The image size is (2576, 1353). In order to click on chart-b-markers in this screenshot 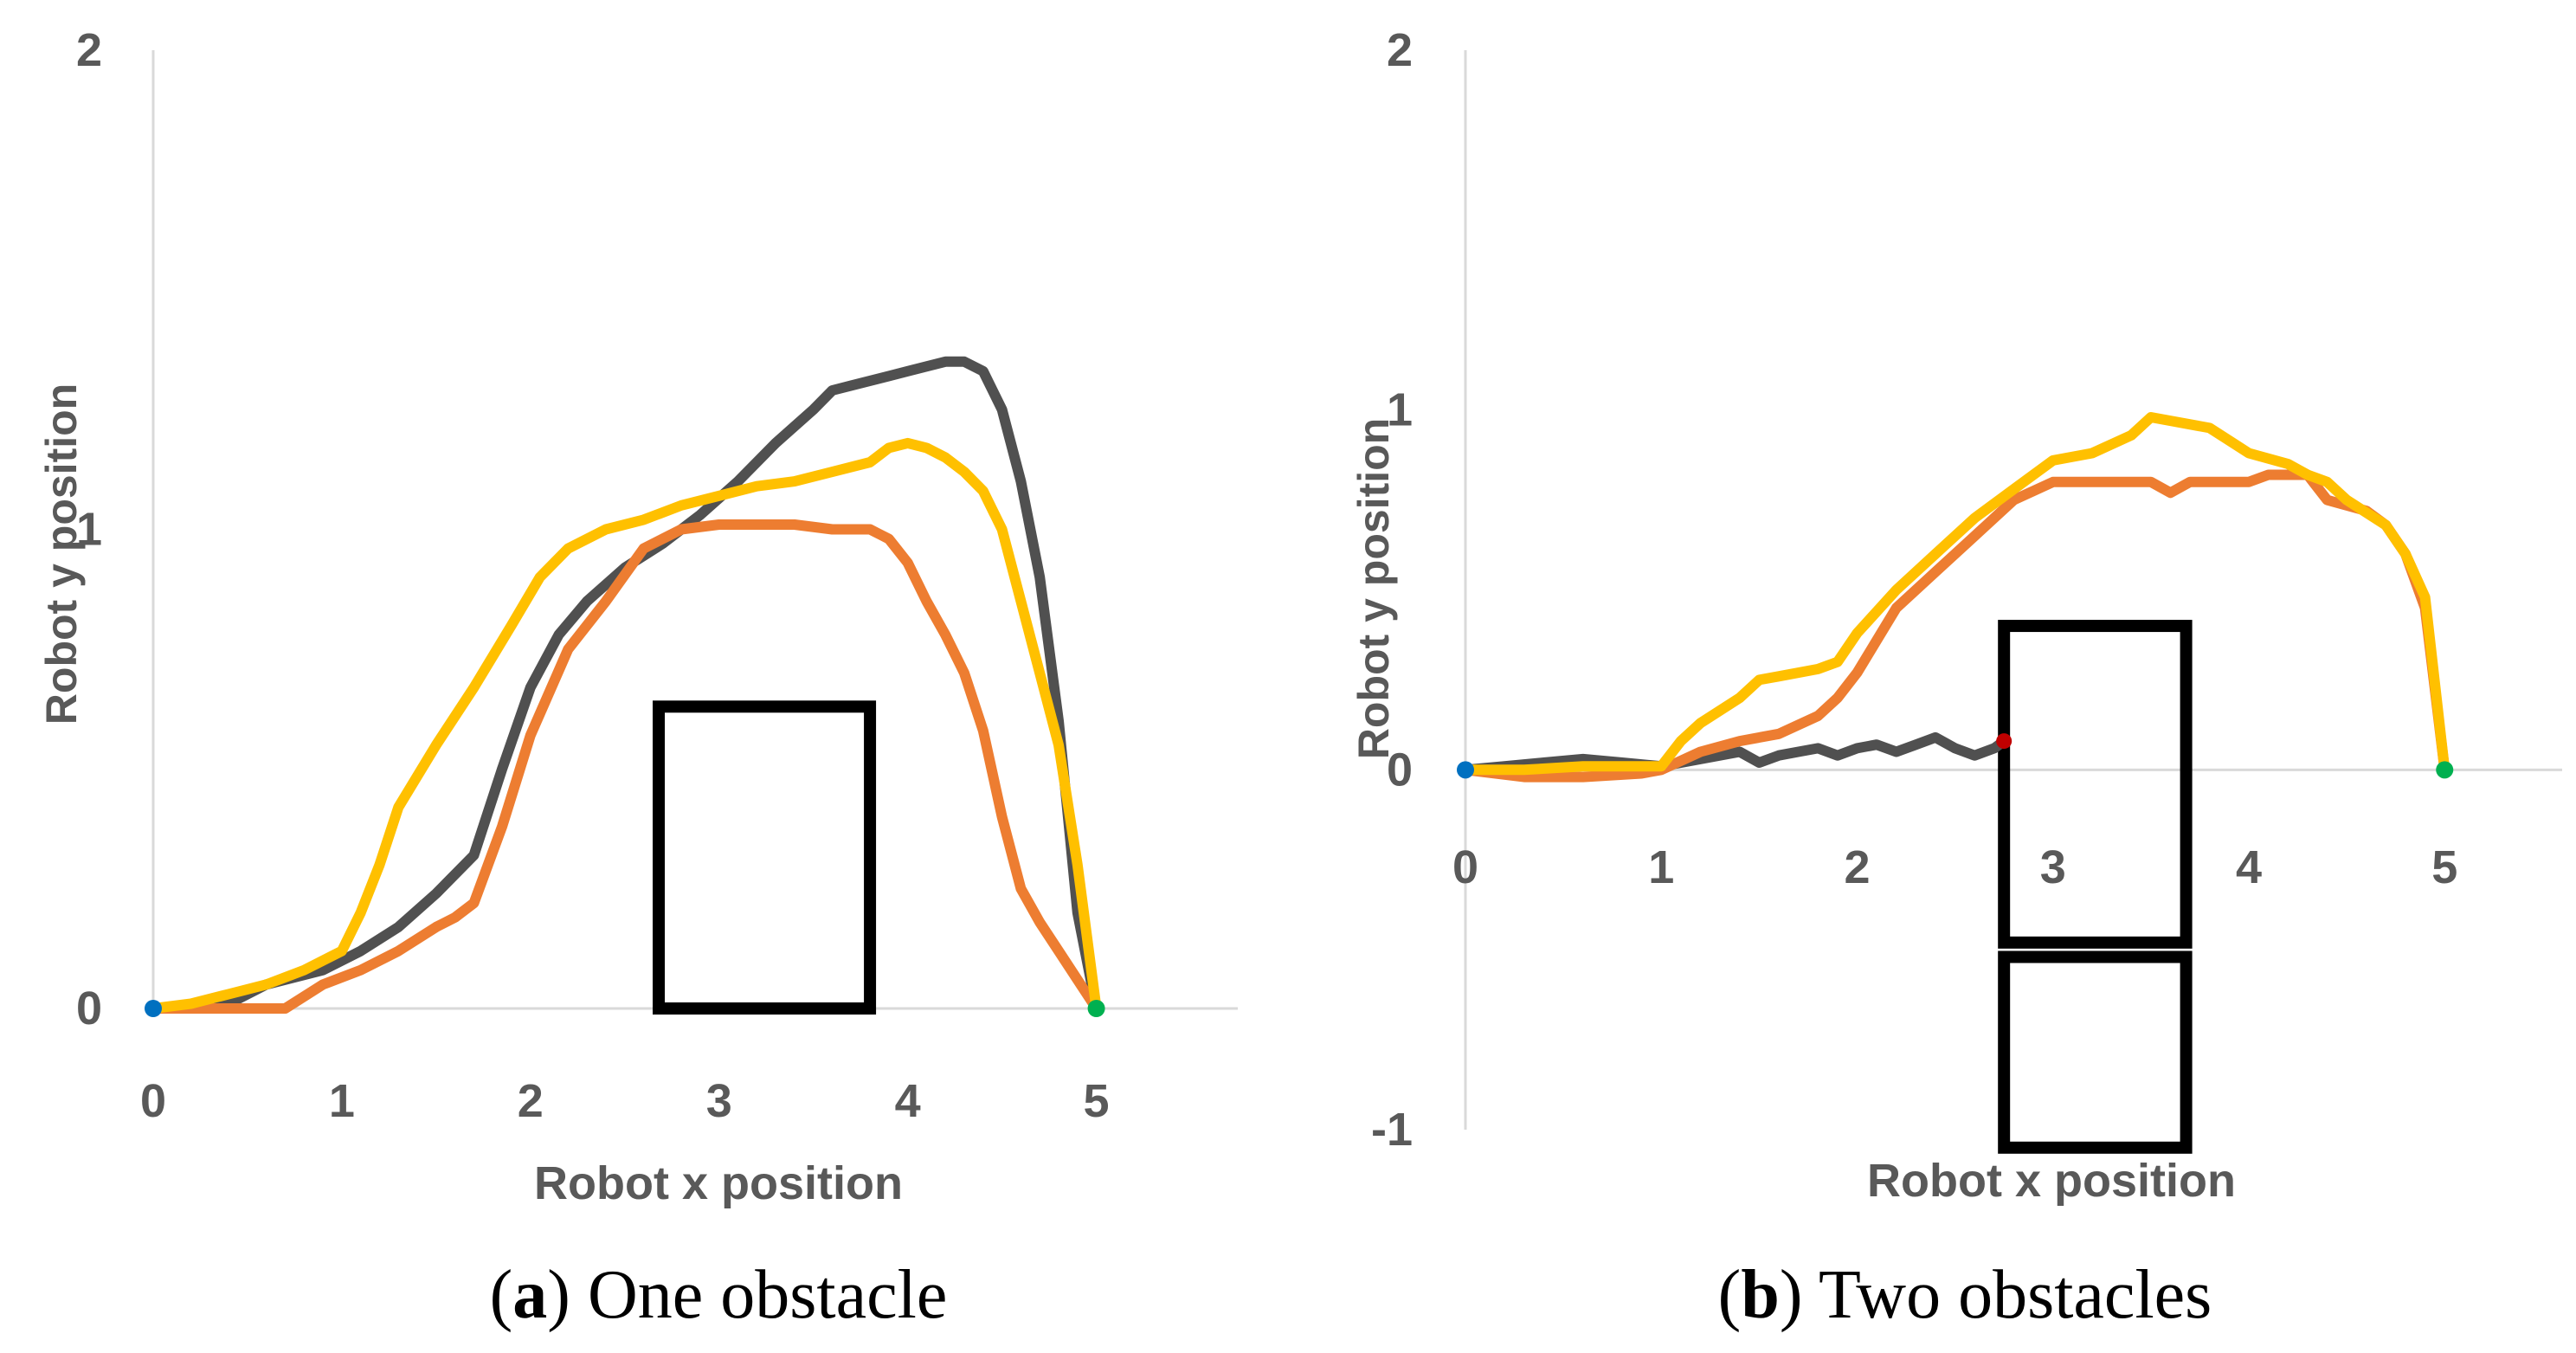, I will do `click(1955, 756)`.